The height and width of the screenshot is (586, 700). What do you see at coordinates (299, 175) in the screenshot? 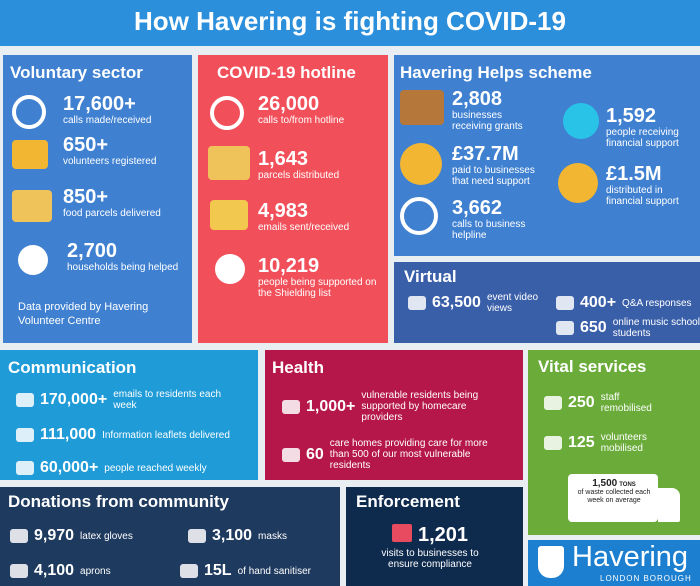
I see `stat-label: parcels distributed` at bounding box center [299, 175].